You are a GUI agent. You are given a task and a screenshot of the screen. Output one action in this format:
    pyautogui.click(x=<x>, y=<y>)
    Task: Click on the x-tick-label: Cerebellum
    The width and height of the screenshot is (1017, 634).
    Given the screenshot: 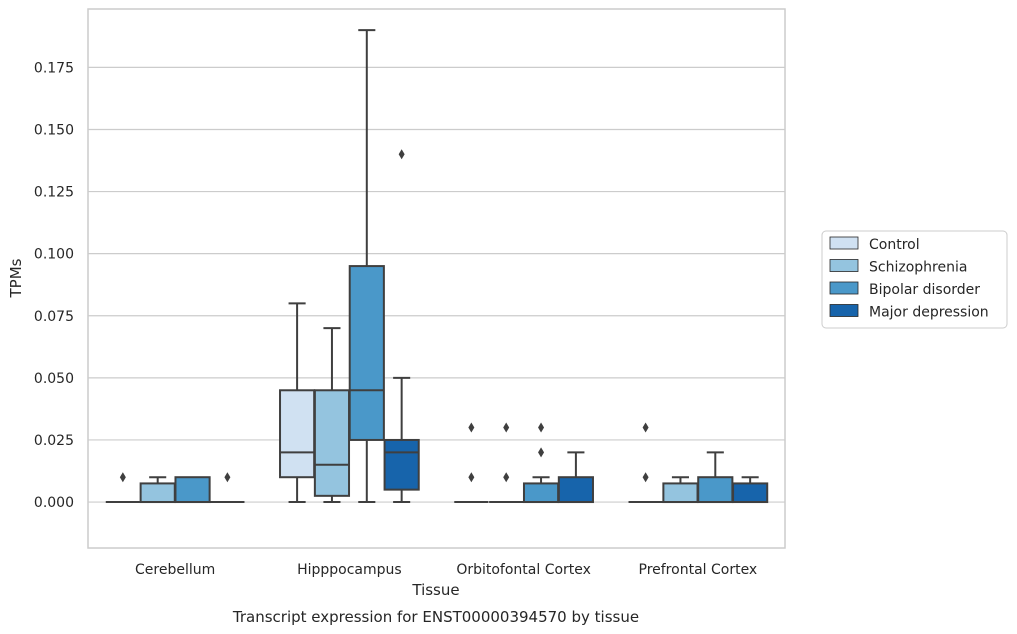 What is the action you would take?
    pyautogui.click(x=175, y=570)
    